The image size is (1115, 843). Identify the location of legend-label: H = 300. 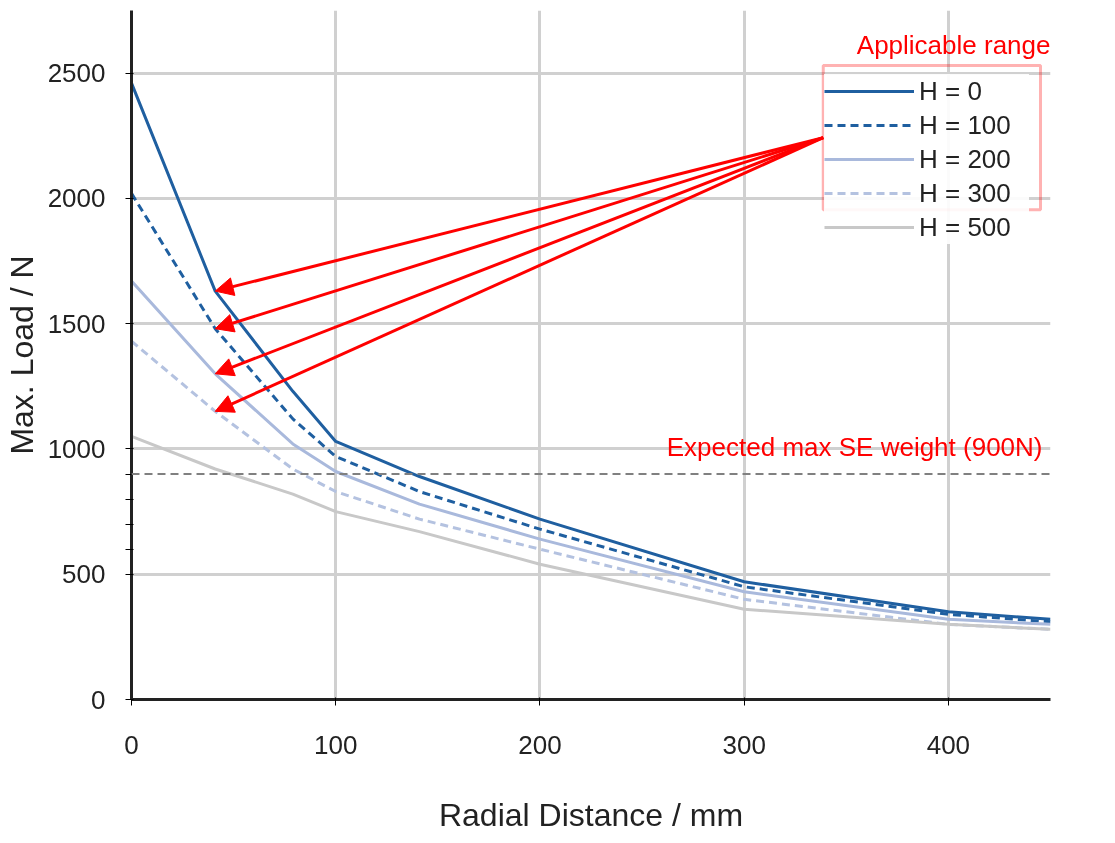
(965, 193).